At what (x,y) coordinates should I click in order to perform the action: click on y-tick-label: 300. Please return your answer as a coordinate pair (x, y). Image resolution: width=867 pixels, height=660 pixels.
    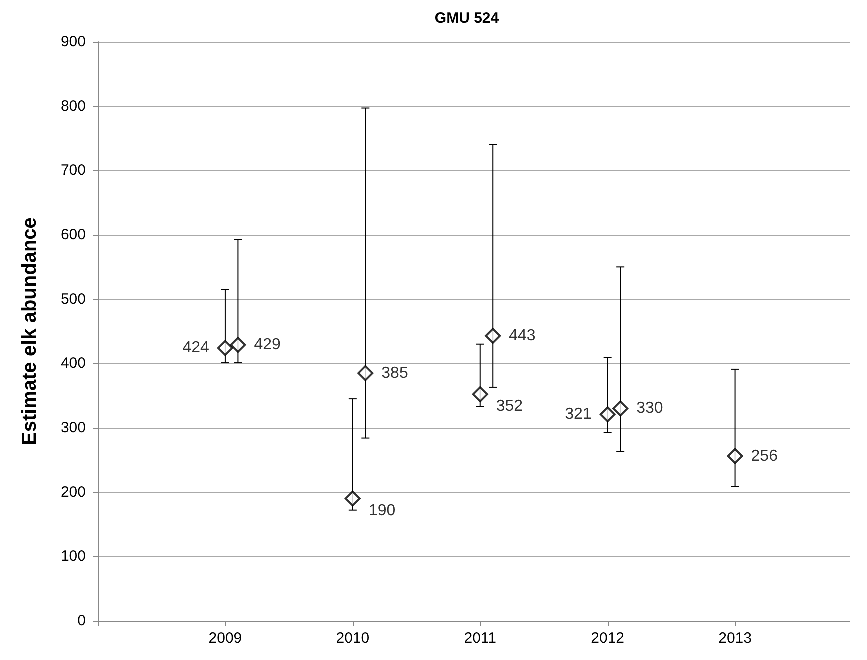
    Looking at the image, I should click on (73, 428).